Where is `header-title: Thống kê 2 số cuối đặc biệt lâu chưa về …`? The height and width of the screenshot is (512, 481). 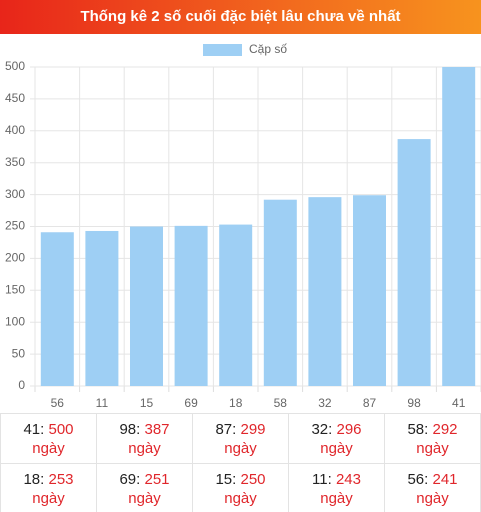
header-title: Thống kê 2 số cuối đặc biệt lâu chưa về … is located at coordinates (240, 17).